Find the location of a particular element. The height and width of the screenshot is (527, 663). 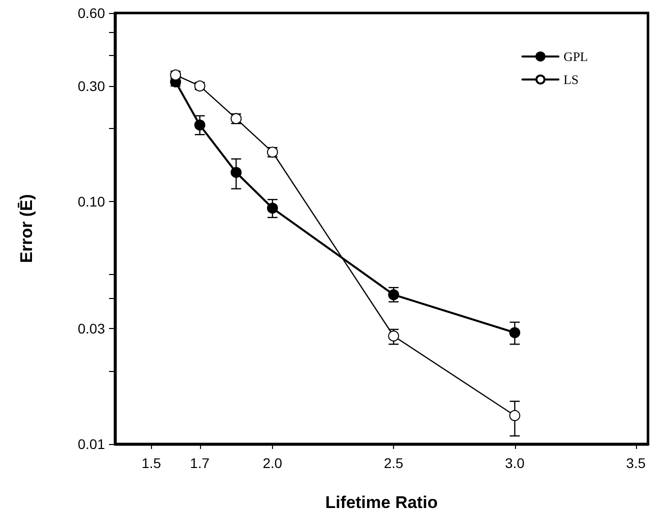

y-tick-label: 0.01 is located at coordinates (92, 444).